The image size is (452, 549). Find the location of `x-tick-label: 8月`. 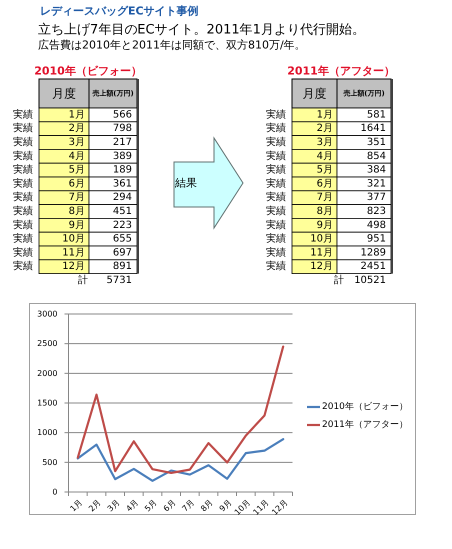

x-tick-label: 8月 is located at coordinates (207, 506).